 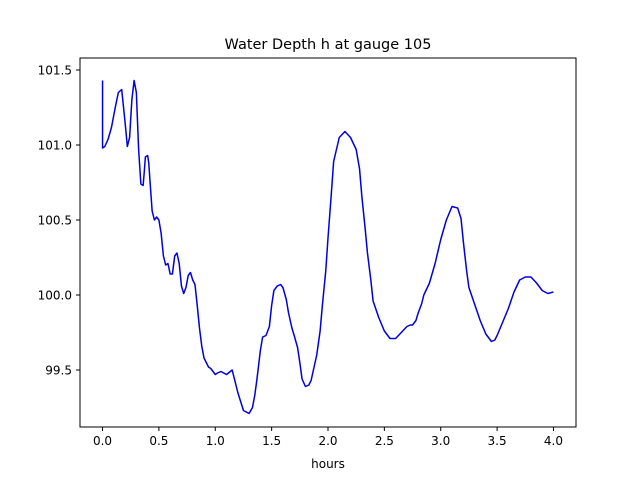 What do you see at coordinates (271, 441) in the screenshot?
I see `x-tick-label: 1.5` at bounding box center [271, 441].